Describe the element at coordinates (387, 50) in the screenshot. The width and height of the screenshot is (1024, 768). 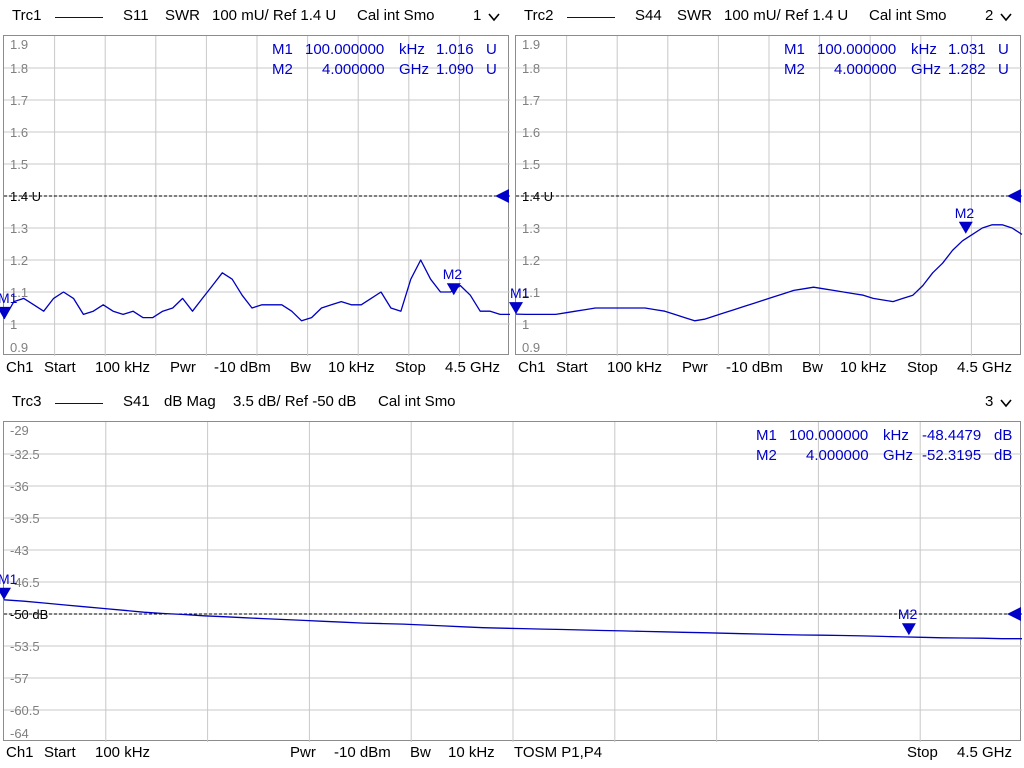
I see `marker-row-m1: M1 100.000000 kHz 1.016 U` at that location.